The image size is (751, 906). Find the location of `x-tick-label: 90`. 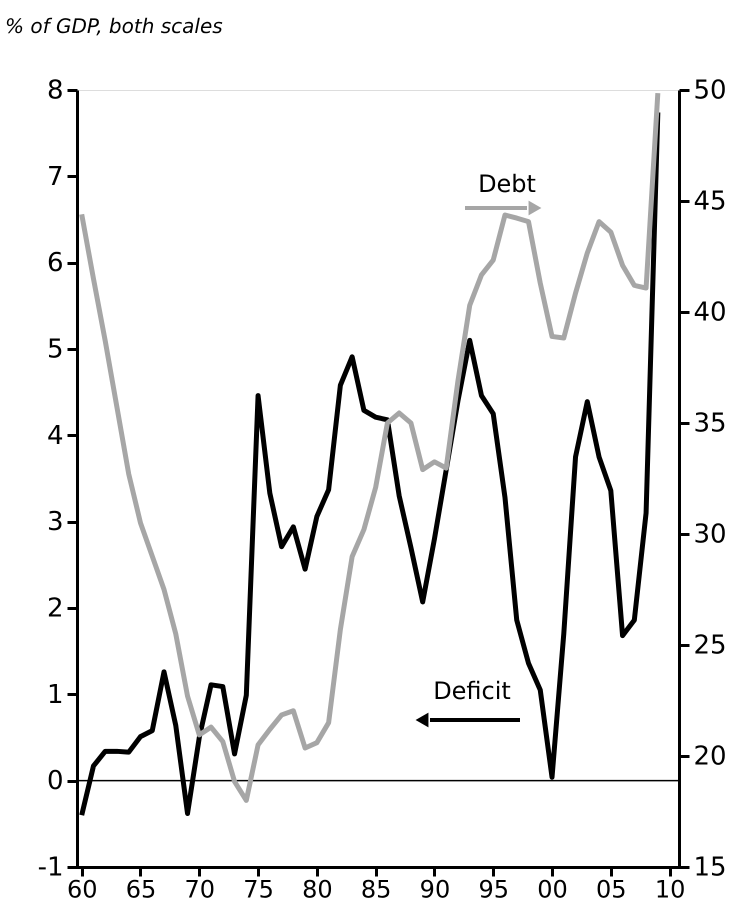

x-tick-label: 90 is located at coordinates (435, 890).